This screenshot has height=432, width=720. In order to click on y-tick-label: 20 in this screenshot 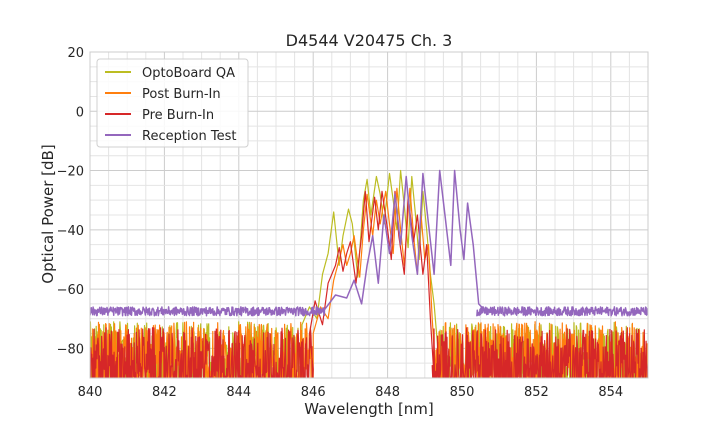, I will do `click(75, 53)`.